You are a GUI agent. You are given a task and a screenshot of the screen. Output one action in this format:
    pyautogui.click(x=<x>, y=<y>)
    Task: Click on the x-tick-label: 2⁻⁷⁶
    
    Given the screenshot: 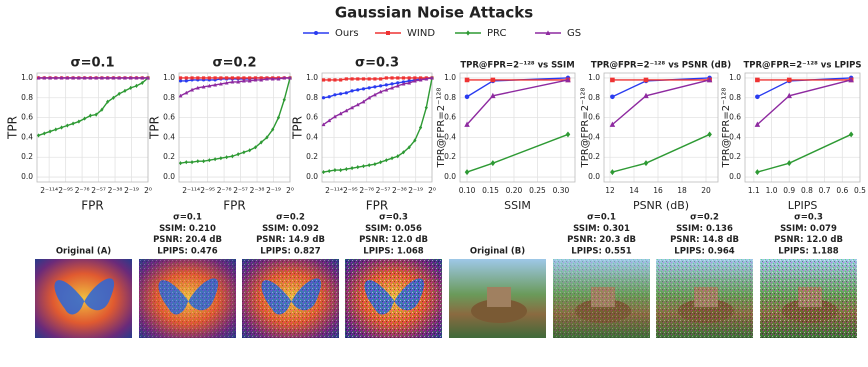 What is the action you would take?
    pyautogui.click(x=366, y=190)
    